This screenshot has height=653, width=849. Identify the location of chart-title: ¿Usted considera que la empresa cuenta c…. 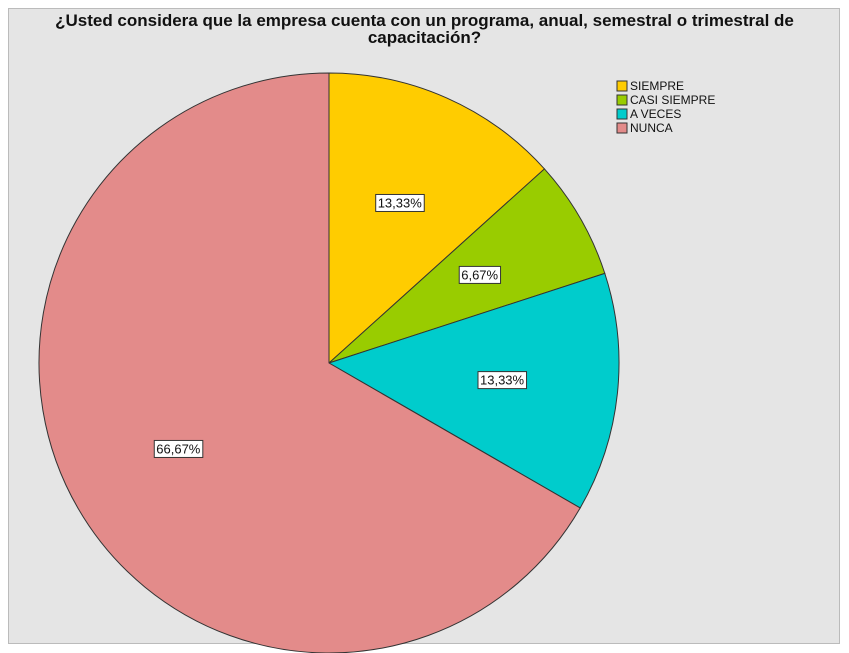
(424, 29).